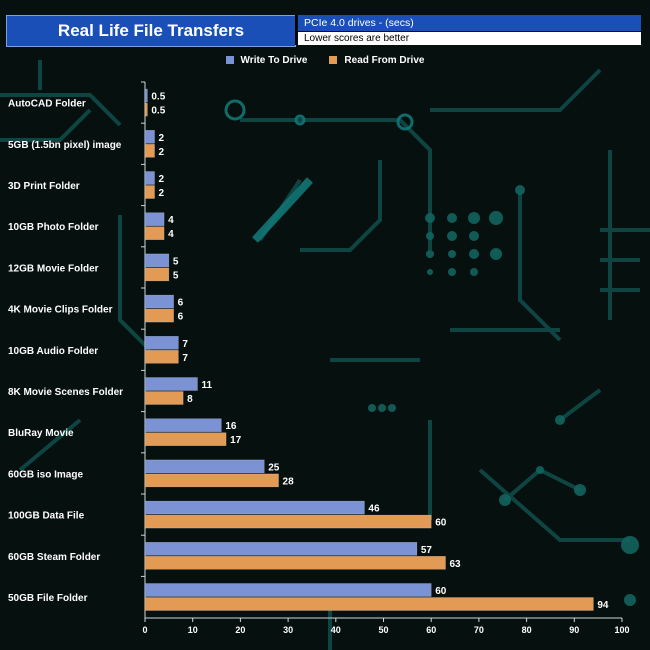 The height and width of the screenshot is (650, 650). What do you see at coordinates (65, 392) in the screenshot?
I see `category-label: 8K Movie Scenes Folder` at bounding box center [65, 392].